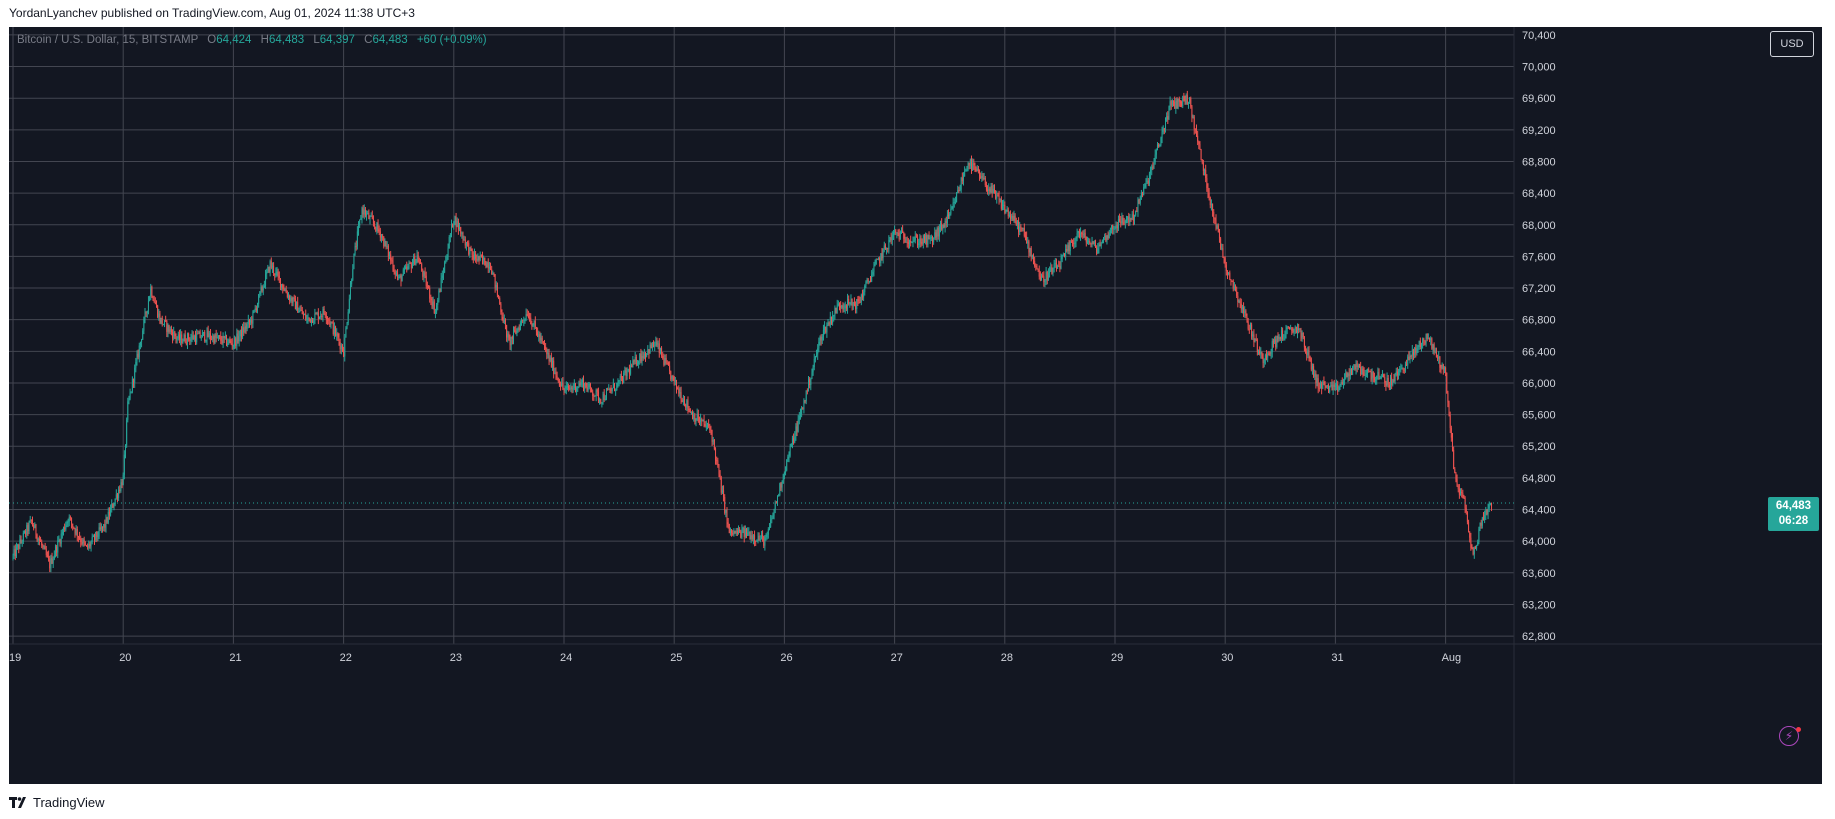 Image resolution: width=1835 pixels, height=819 pixels. Describe the element at coordinates (1792, 44) in the screenshot. I see `currency-button: USD` at that location.